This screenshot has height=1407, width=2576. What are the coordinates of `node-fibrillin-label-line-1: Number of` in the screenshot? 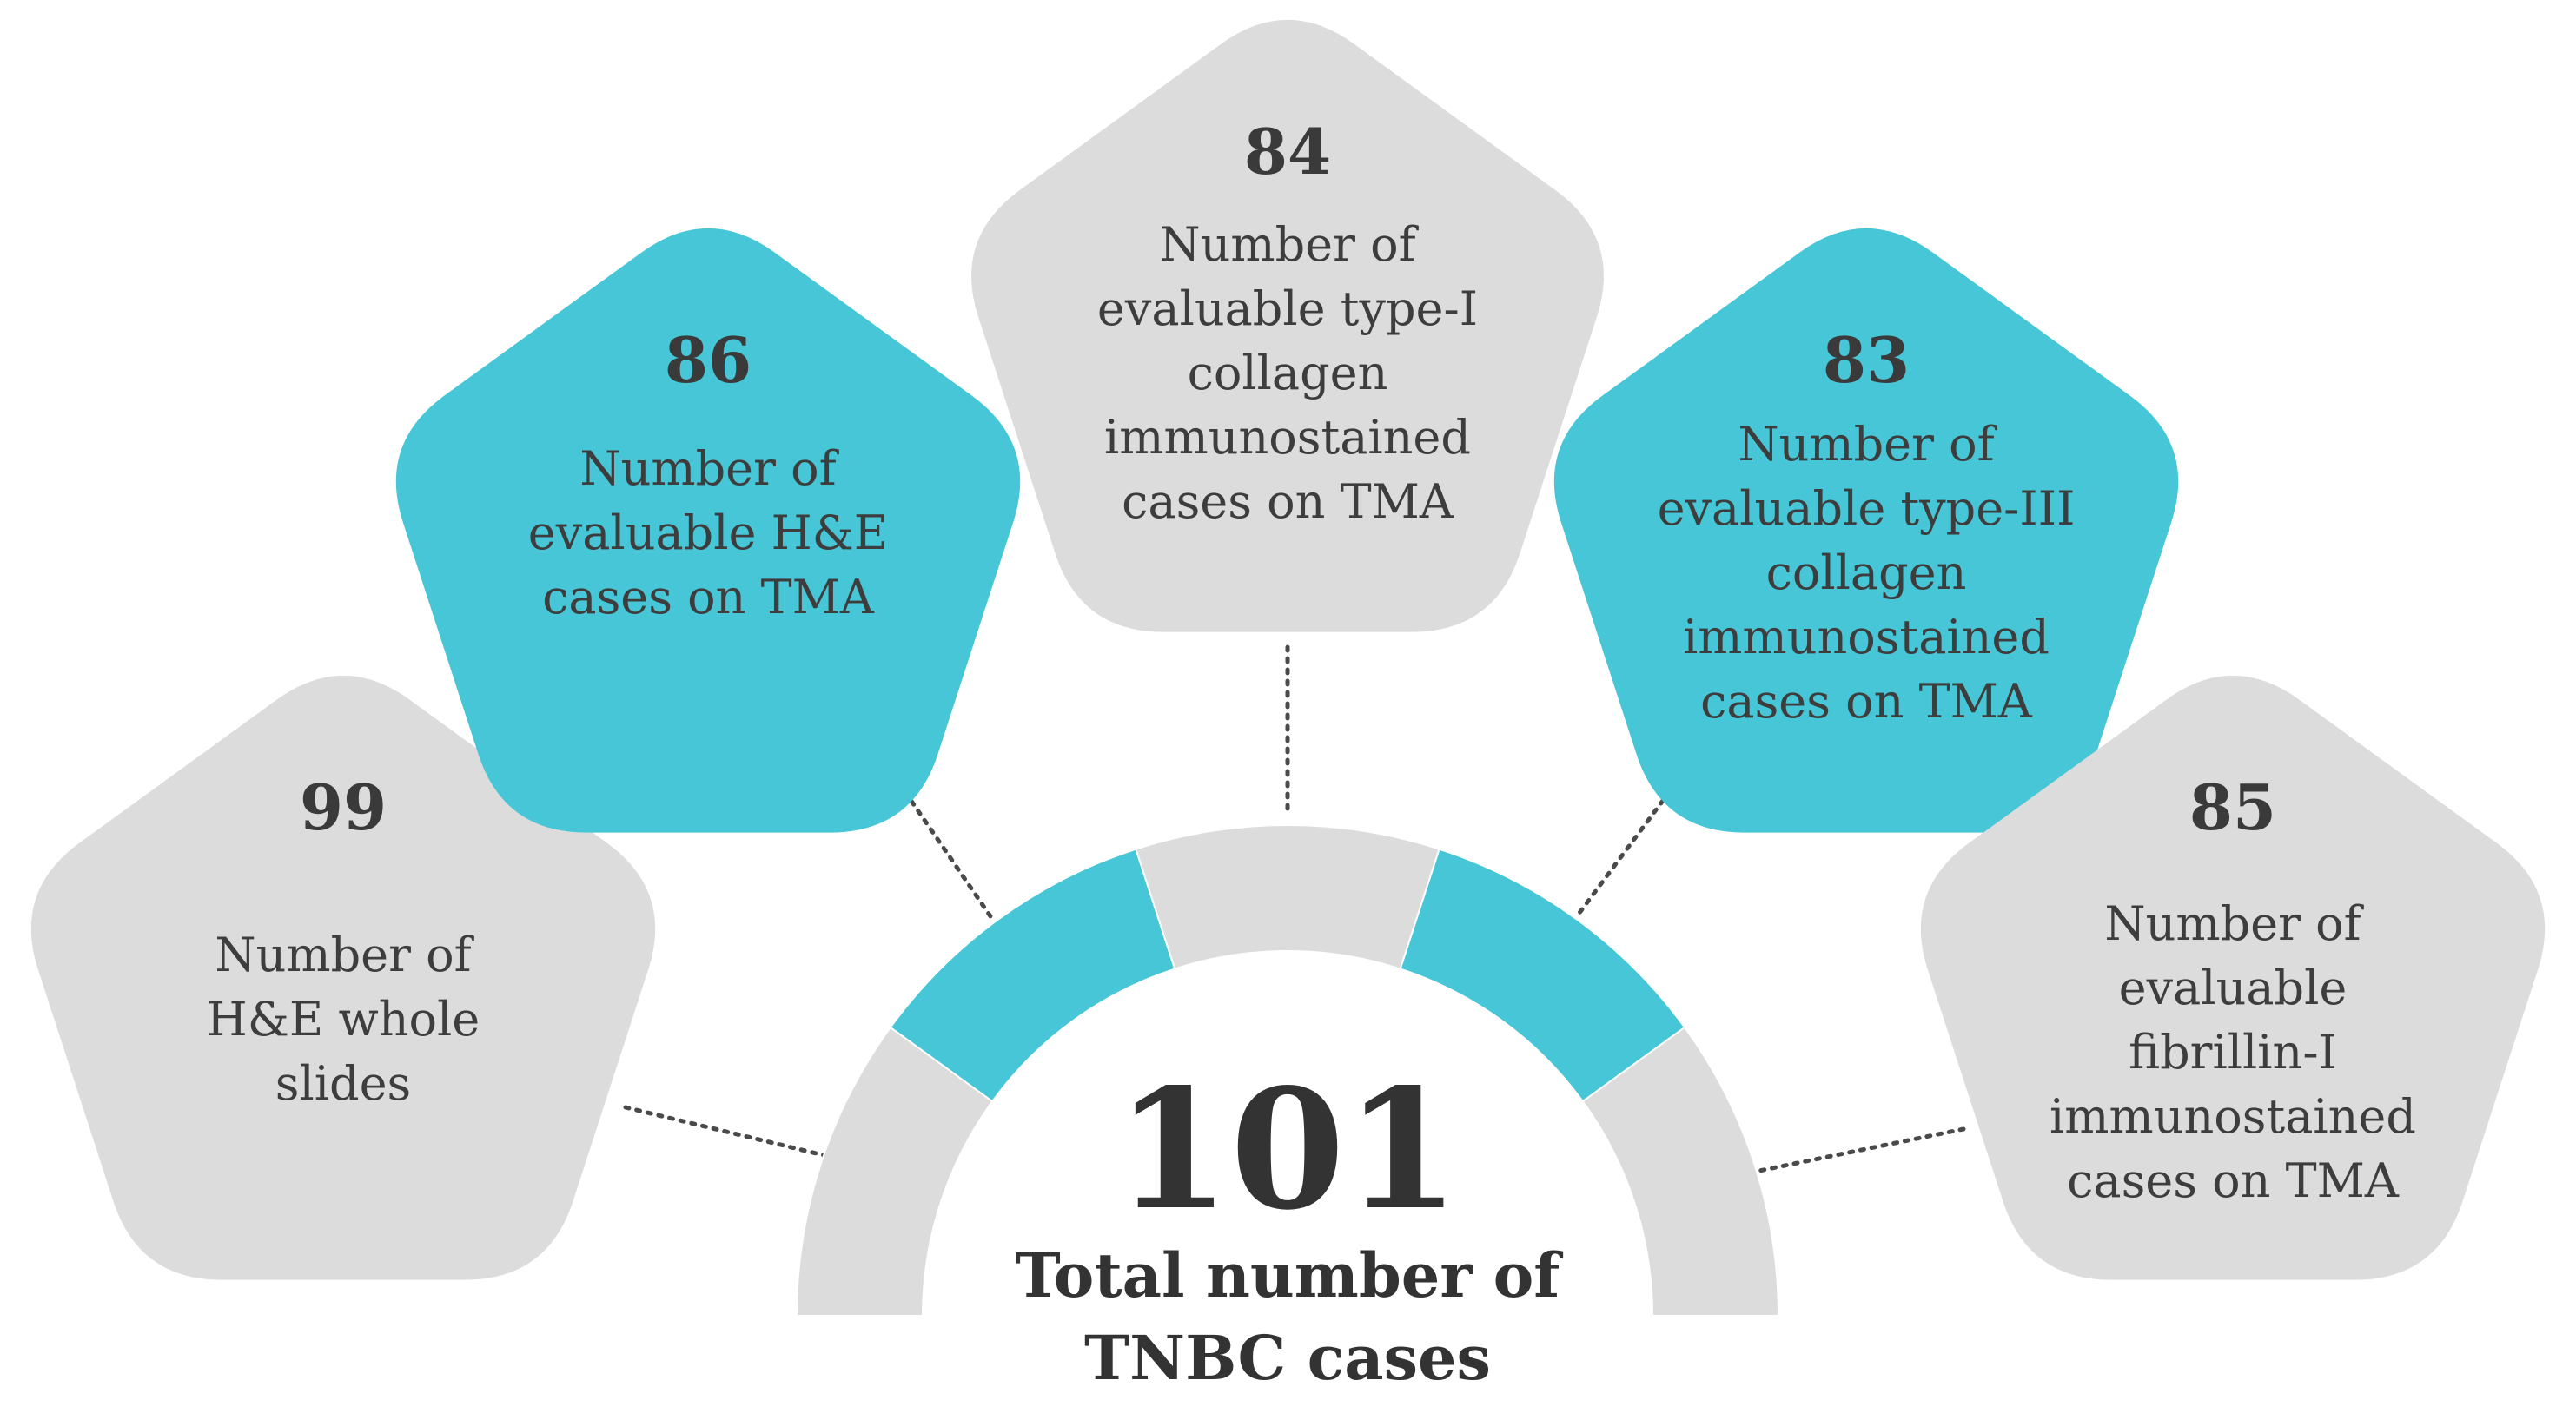 It's located at (2234, 923).